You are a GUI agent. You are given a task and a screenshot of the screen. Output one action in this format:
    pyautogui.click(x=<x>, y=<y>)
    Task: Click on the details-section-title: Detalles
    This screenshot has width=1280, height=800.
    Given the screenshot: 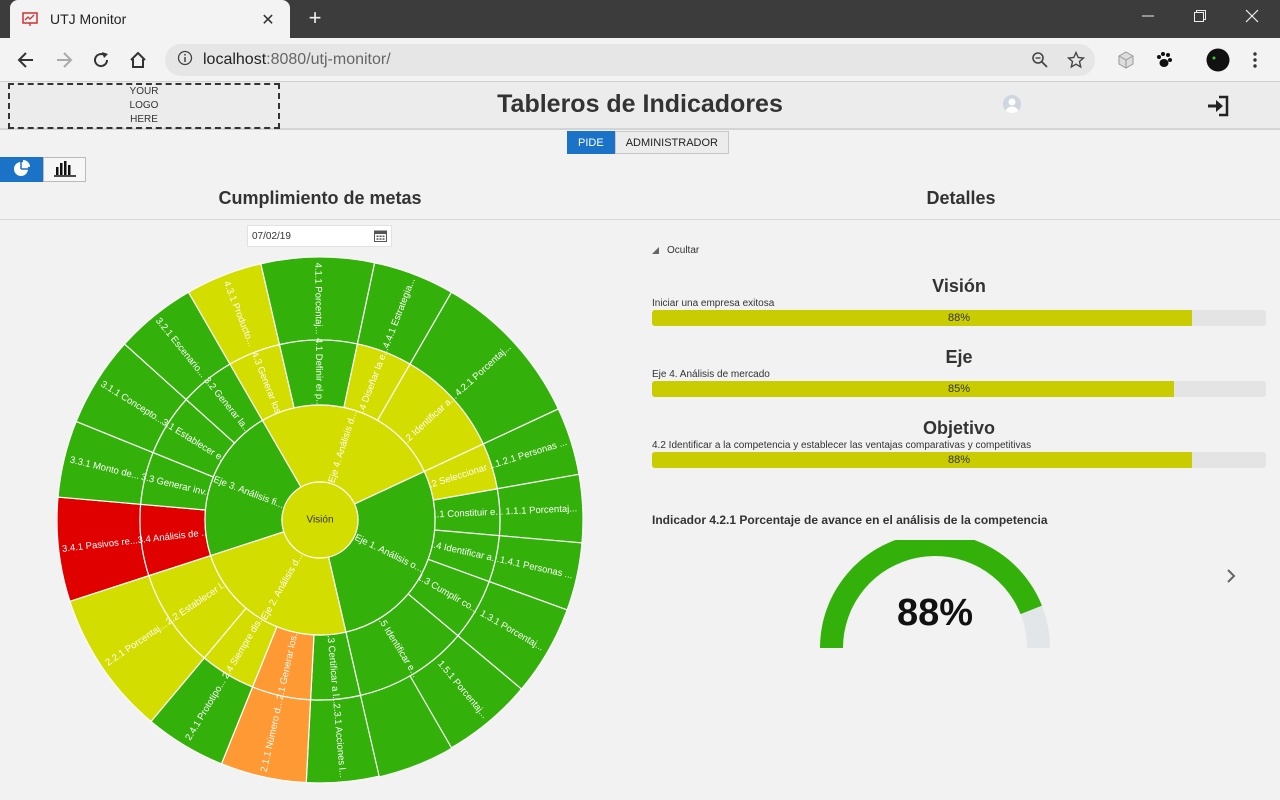 What is the action you would take?
    pyautogui.click(x=961, y=198)
    